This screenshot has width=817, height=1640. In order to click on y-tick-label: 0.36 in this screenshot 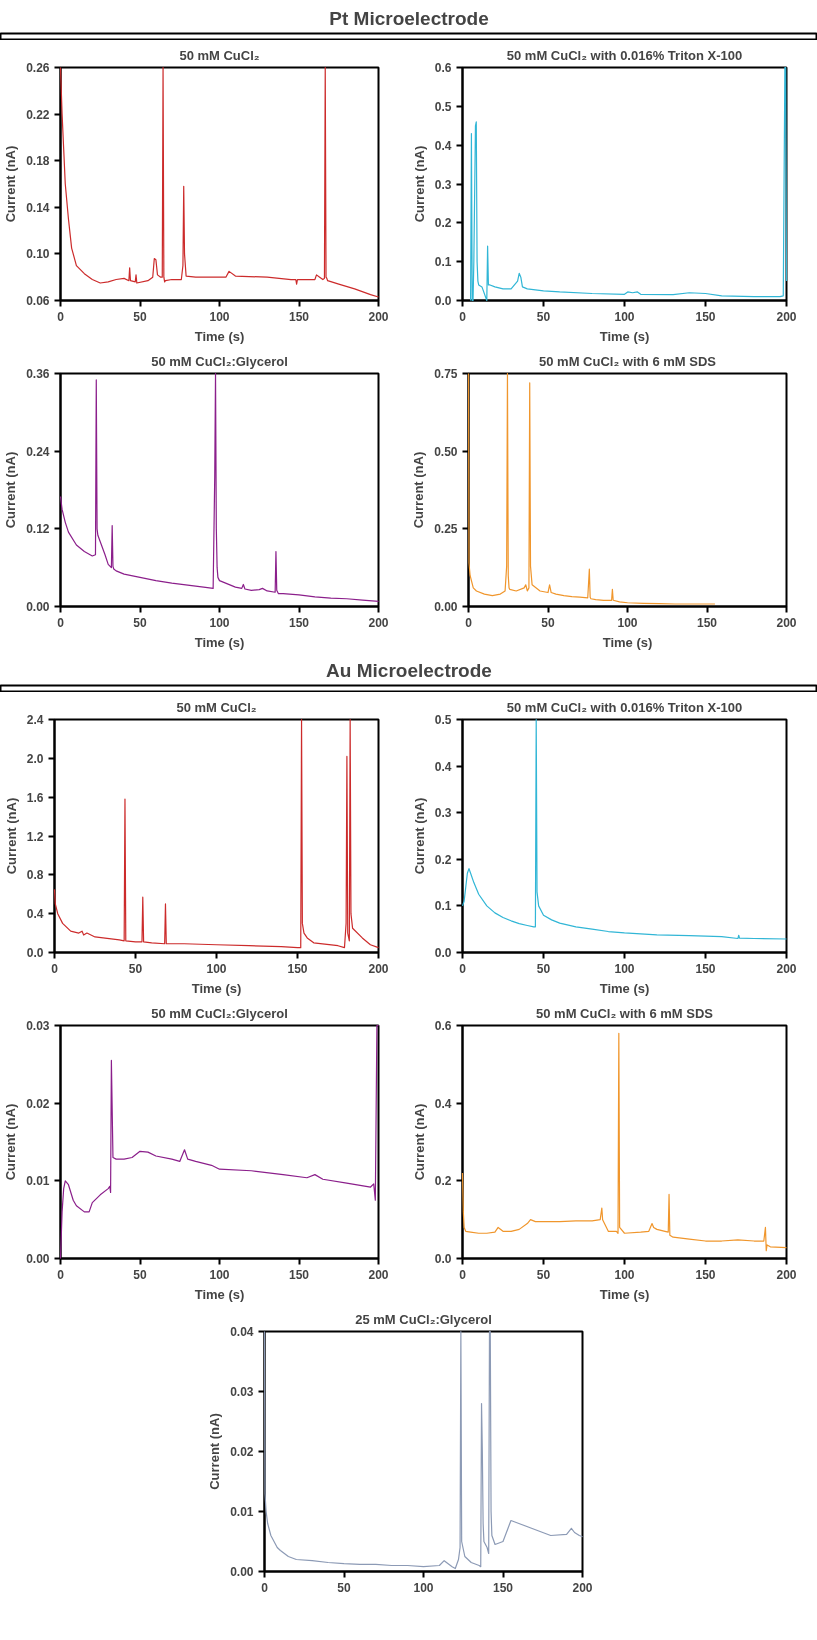, I will do `click(38, 374)`.